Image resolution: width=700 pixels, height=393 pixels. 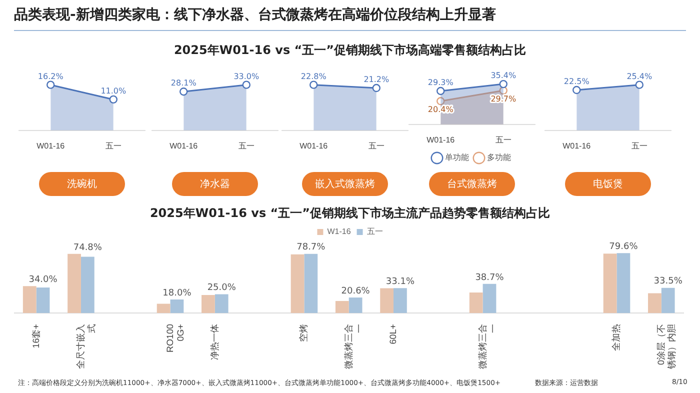 I want to click on data-label: 33.5%, so click(x=668, y=281).